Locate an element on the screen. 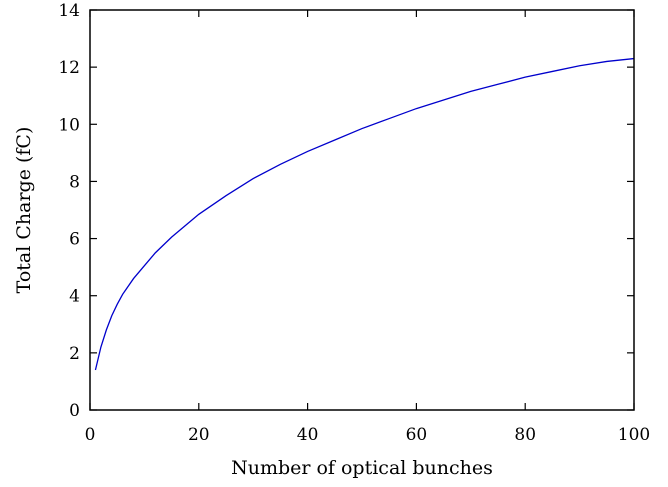 The width and height of the screenshot is (668, 487). x-axis-label: Number of optical bunches is located at coordinates (362, 468).